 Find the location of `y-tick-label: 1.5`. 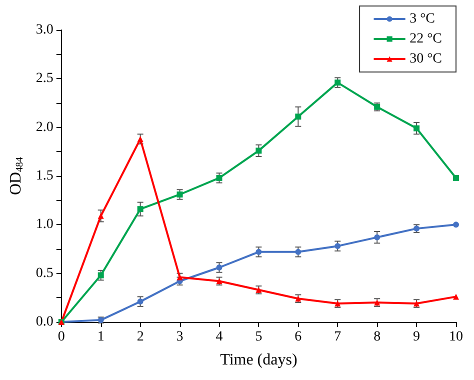

y-tick-label: 1.5 is located at coordinates (45, 176).